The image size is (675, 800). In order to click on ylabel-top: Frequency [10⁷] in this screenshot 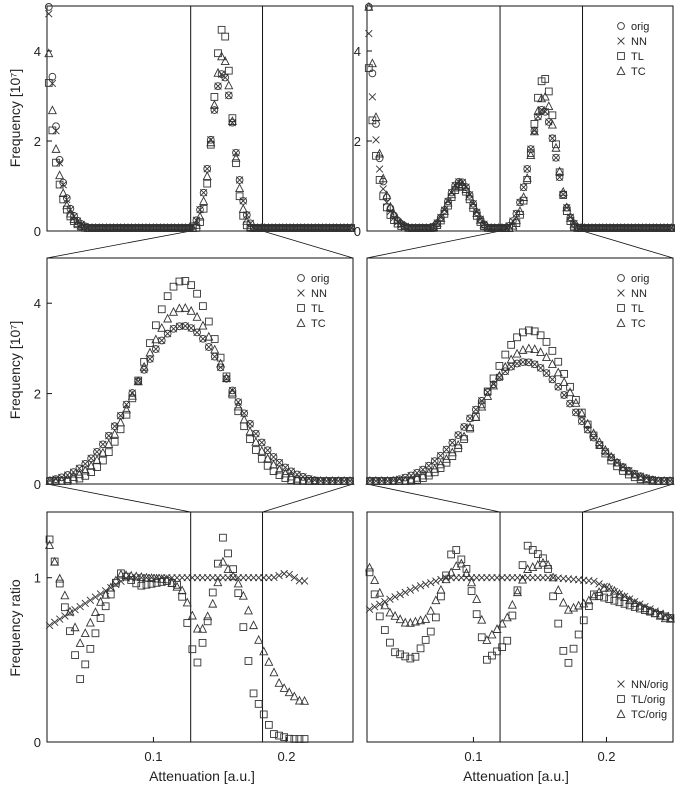, I will do `click(15, 118)`.